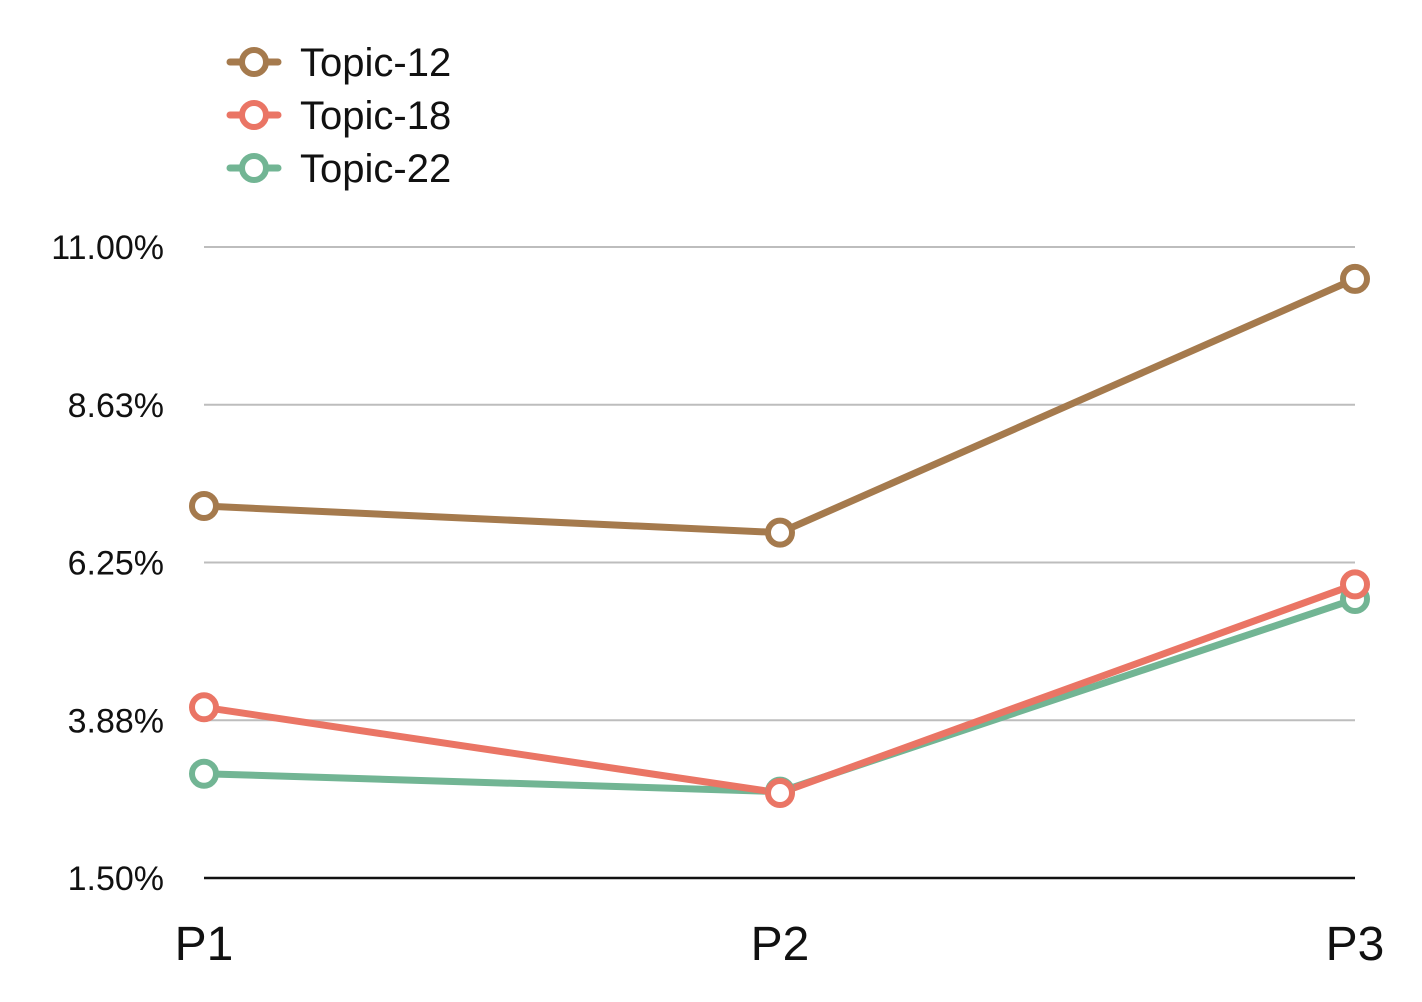 The width and height of the screenshot is (1422, 1002). I want to click on legend: Topic-12 Topic-18 Topic-22, so click(338, 116).